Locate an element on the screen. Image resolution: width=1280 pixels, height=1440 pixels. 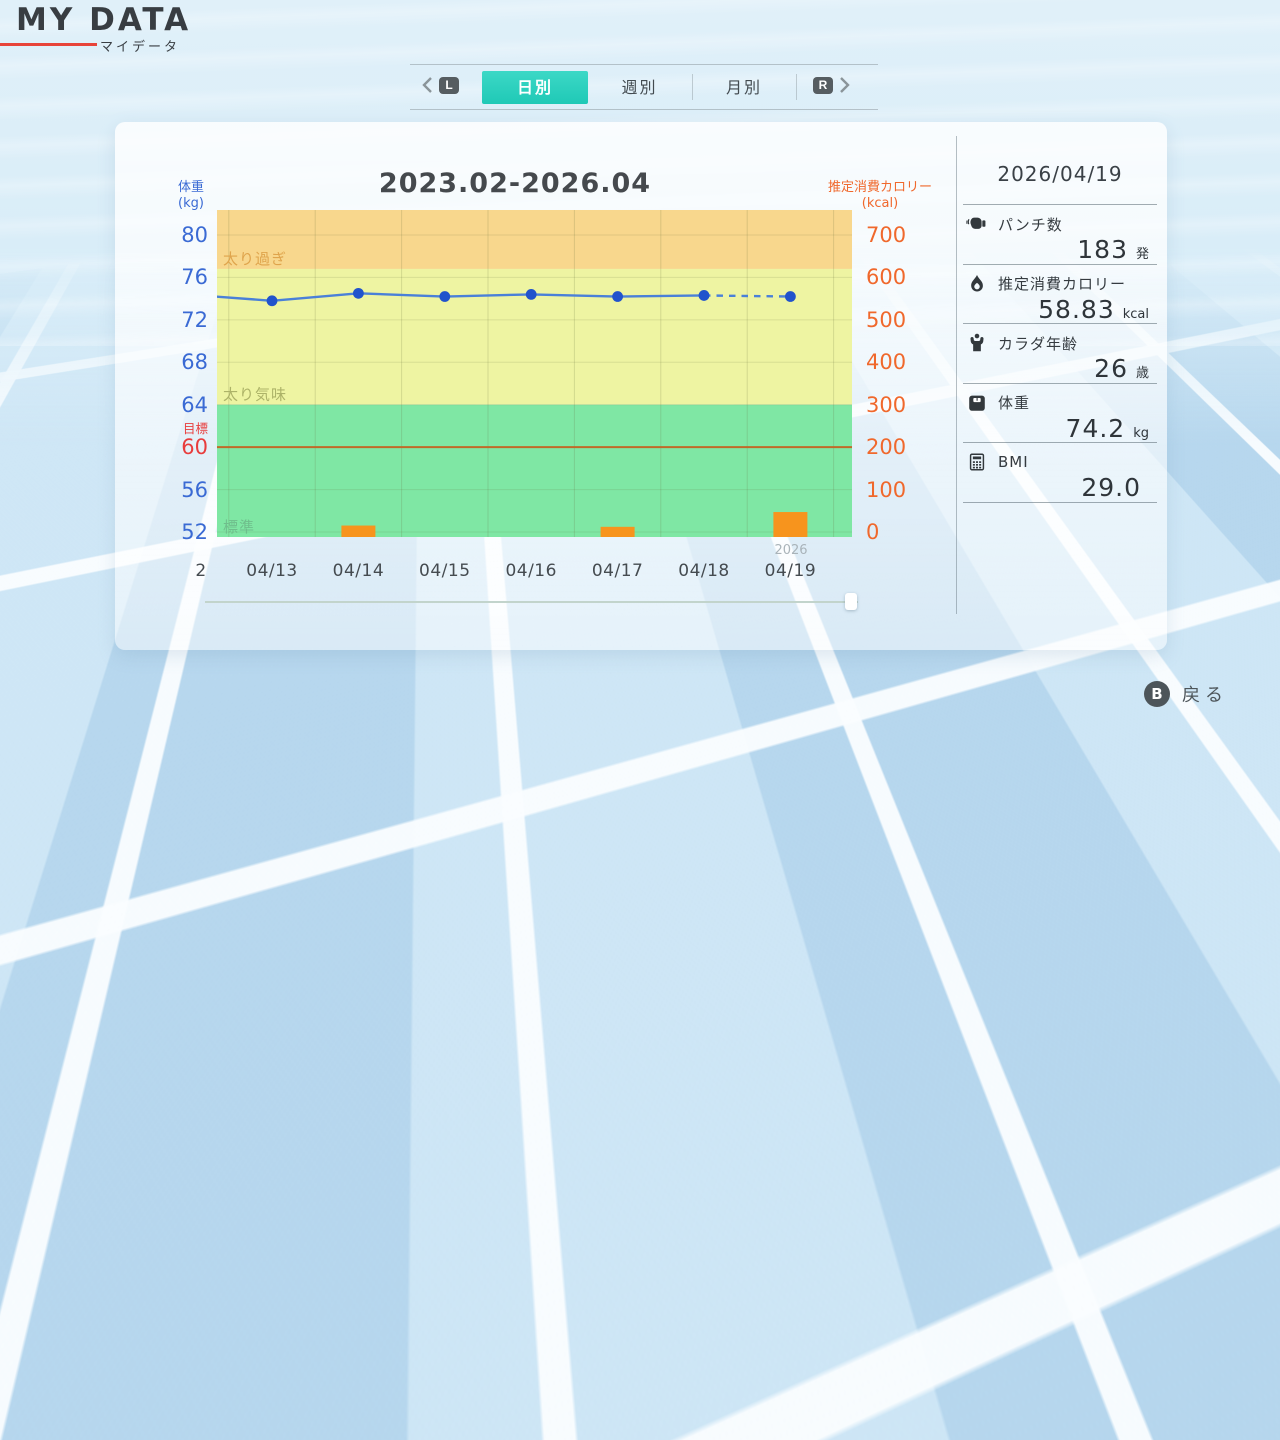
logo-underline is located at coordinates (48, 44).